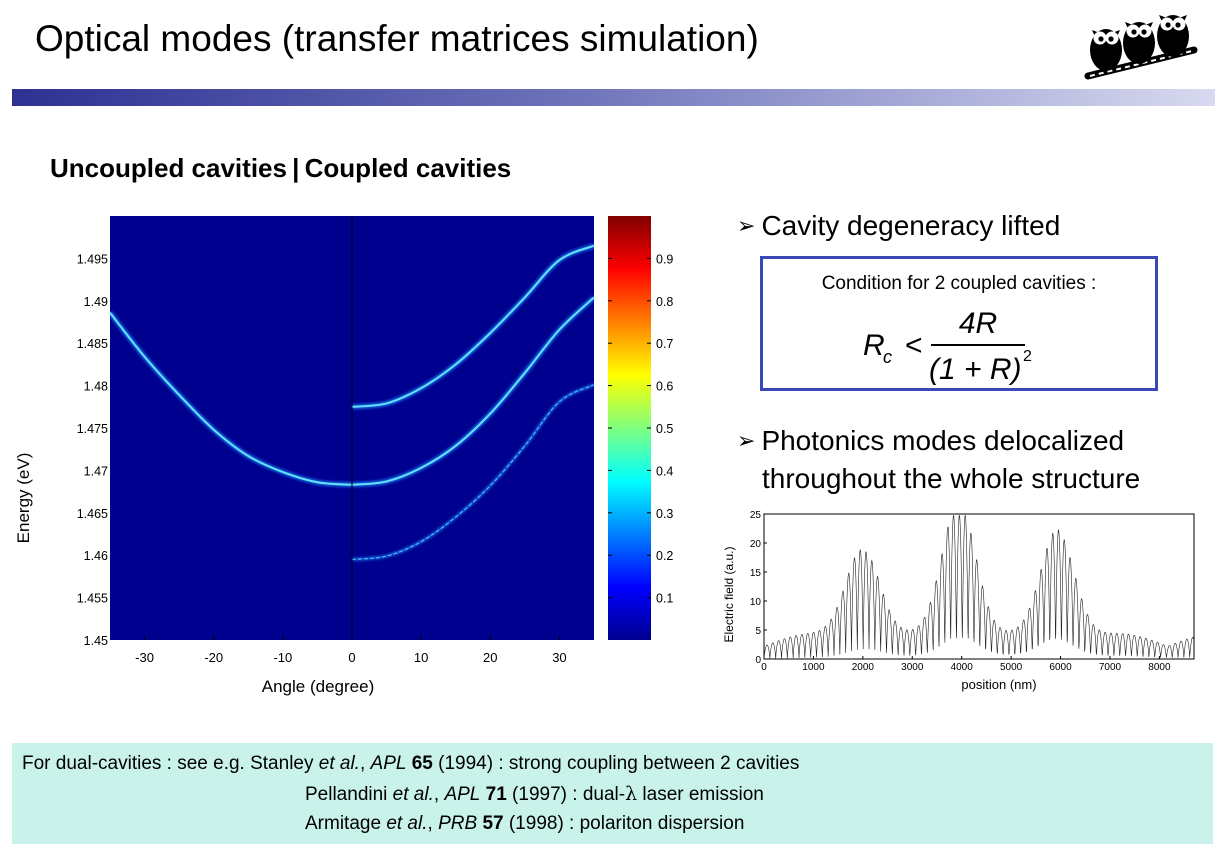  Describe the element at coordinates (756, 515) in the screenshot. I see `y-tick-label: 25` at that location.